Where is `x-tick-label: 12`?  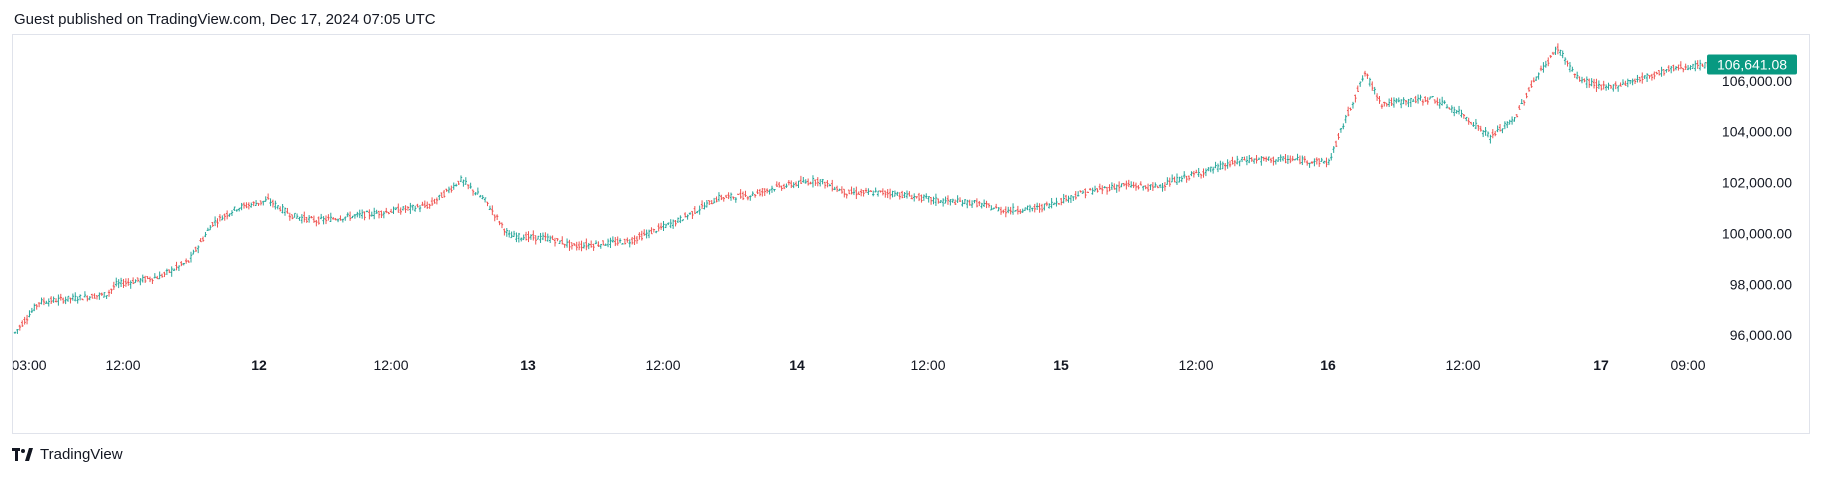 x-tick-label: 12 is located at coordinates (259, 365).